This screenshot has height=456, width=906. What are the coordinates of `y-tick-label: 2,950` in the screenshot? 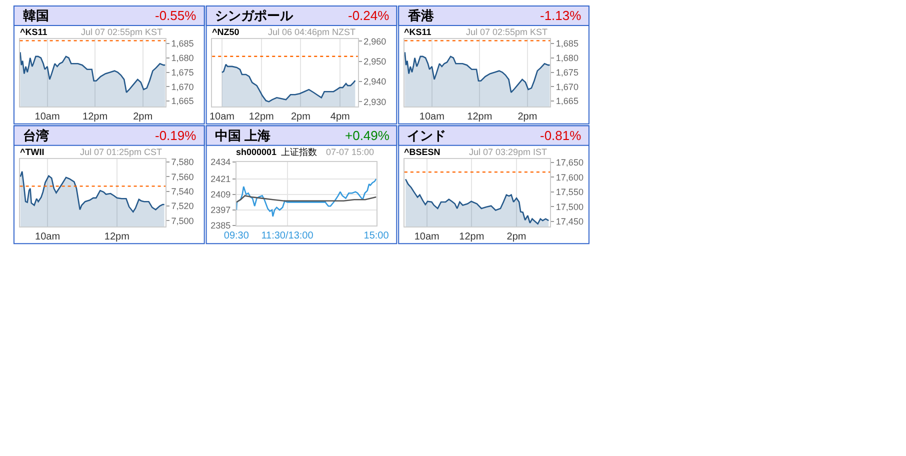 It's located at (375, 61).